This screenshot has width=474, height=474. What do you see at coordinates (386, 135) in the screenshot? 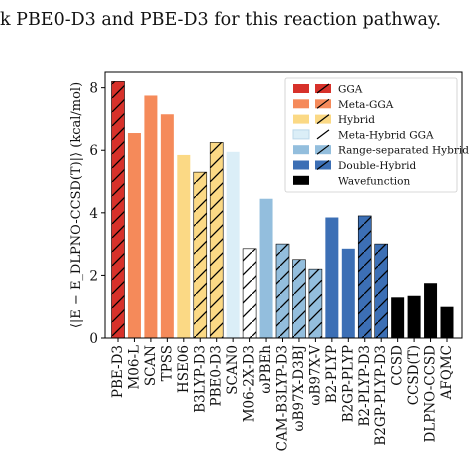
I see `legend-label-4: Meta-Hybrid GGA` at bounding box center [386, 135].